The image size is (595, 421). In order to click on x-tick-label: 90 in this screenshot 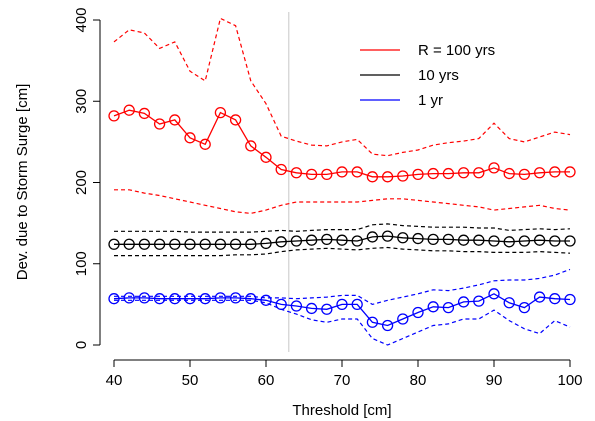, I will do `click(494, 380)`.